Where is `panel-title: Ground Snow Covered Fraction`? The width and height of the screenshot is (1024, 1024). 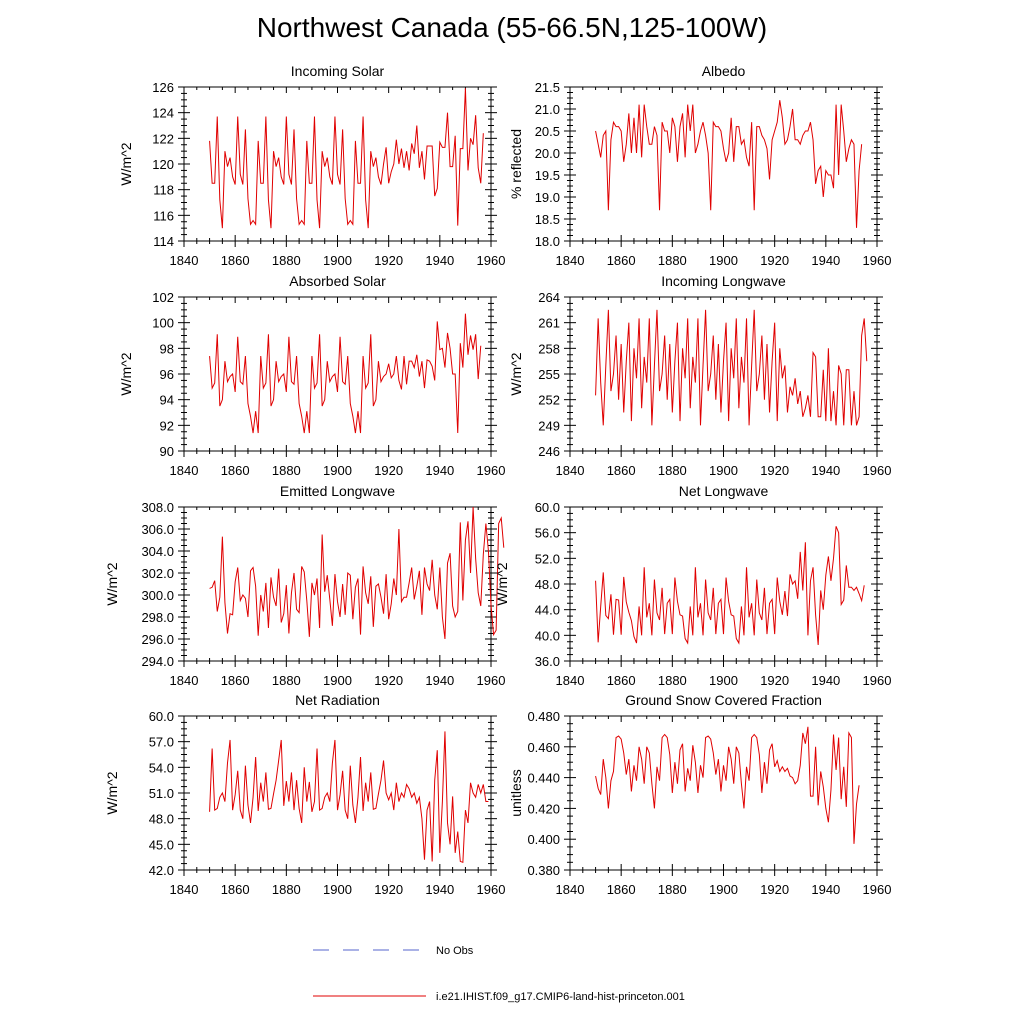
panel-title: Ground Snow Covered Fraction is located at coordinates (723, 700).